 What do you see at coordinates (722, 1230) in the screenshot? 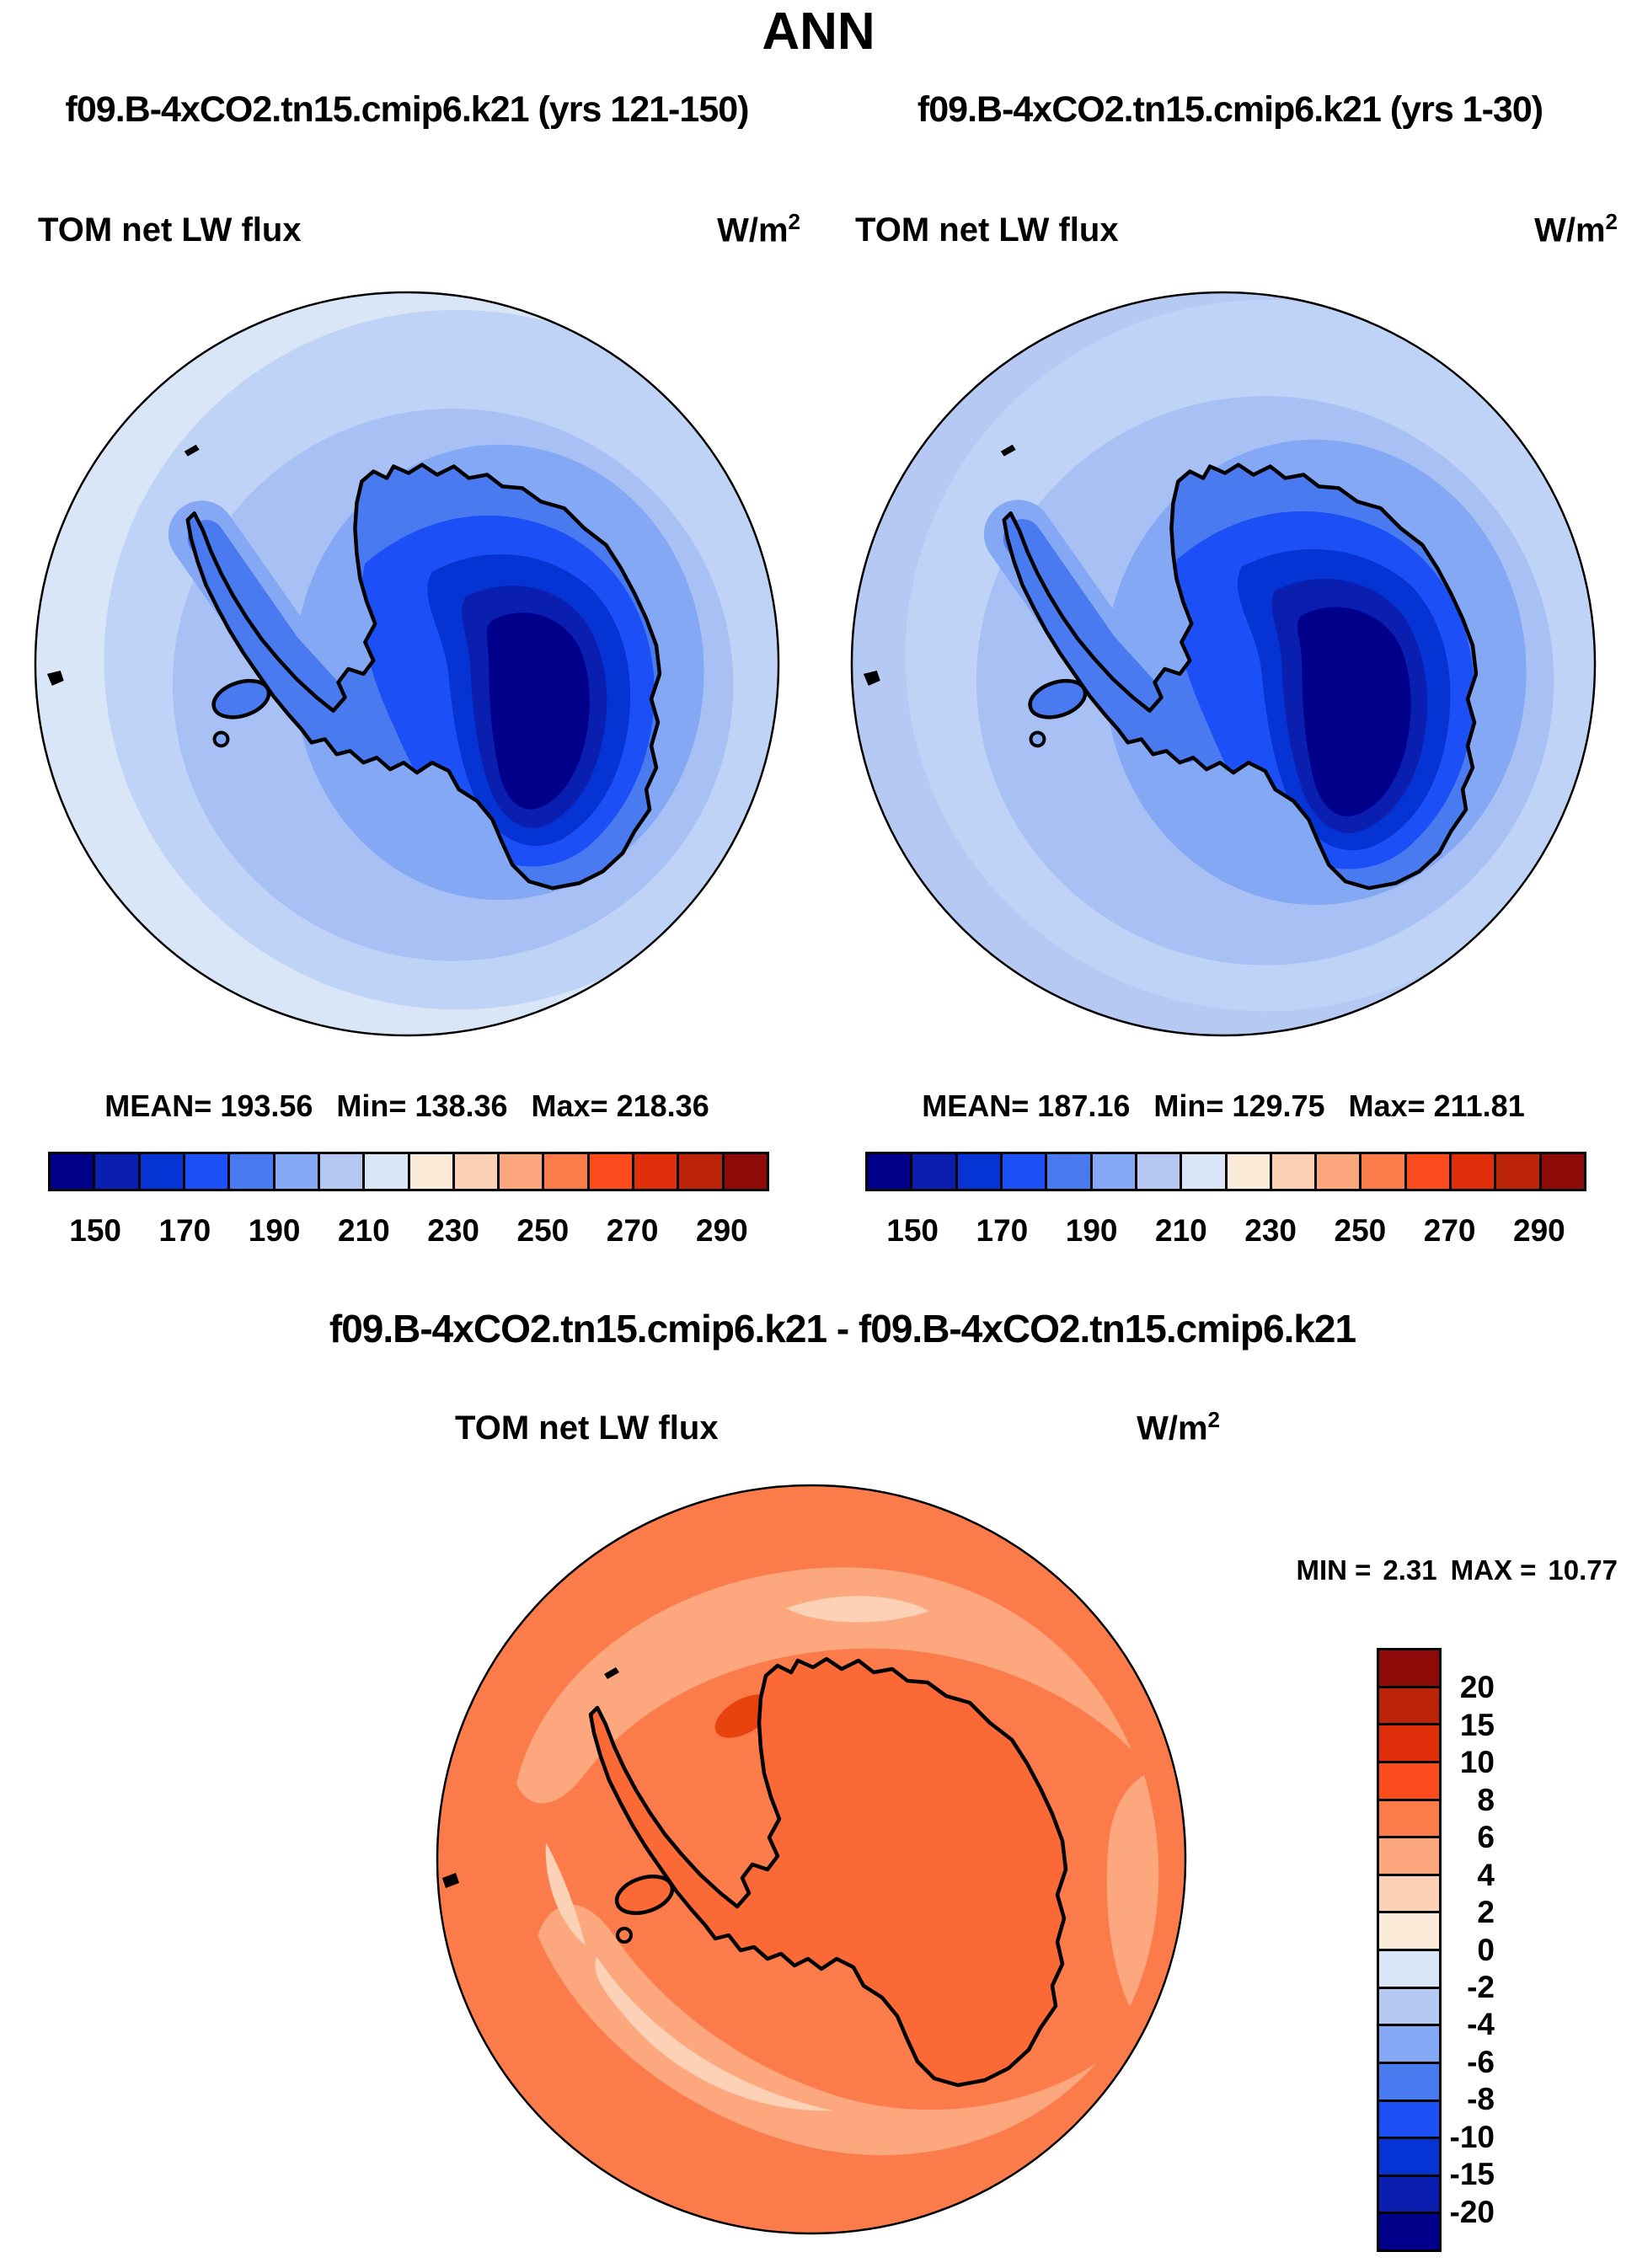
I see `colorbar-tick-label: 290` at bounding box center [722, 1230].